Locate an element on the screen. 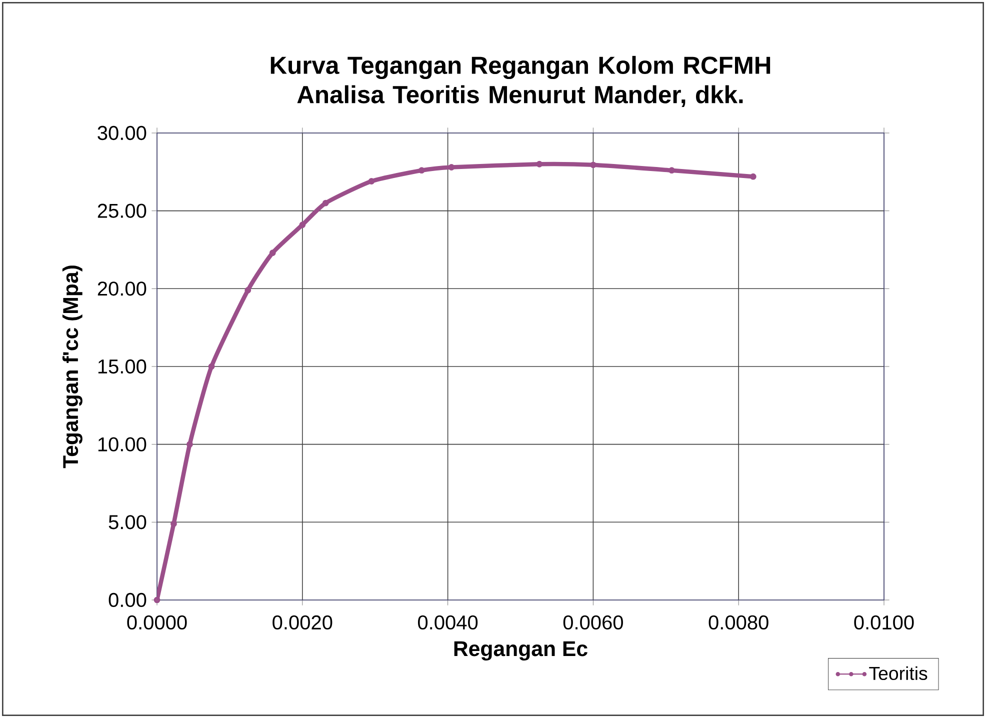 This screenshot has height=718, width=986. y-tick-label: 15.00 is located at coordinates (122, 366).